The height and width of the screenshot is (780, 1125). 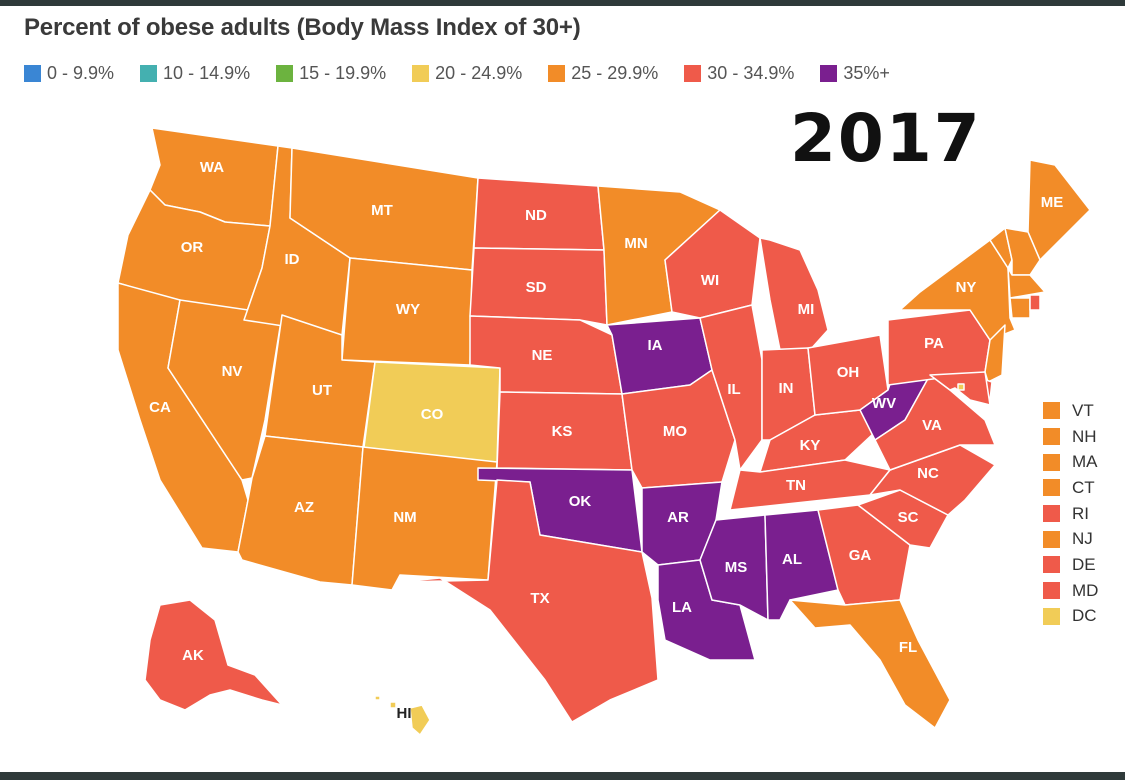 I want to click on state-label-ms: MS, so click(x=736, y=567).